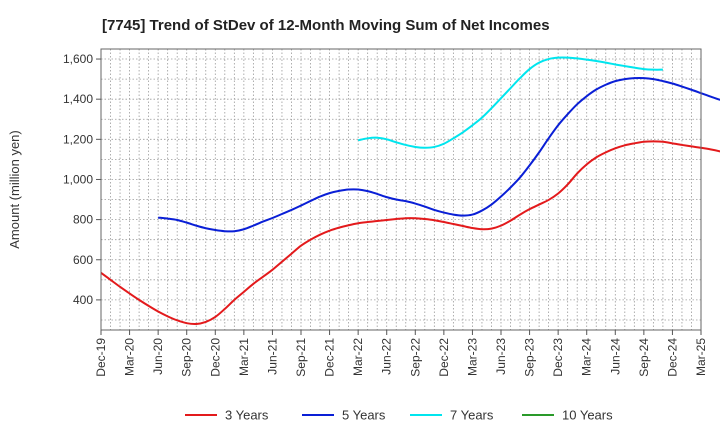 This screenshot has height=440, width=720. Describe the element at coordinates (272, 356) in the screenshot. I see `x-tick-label: Jun-21` at that location.